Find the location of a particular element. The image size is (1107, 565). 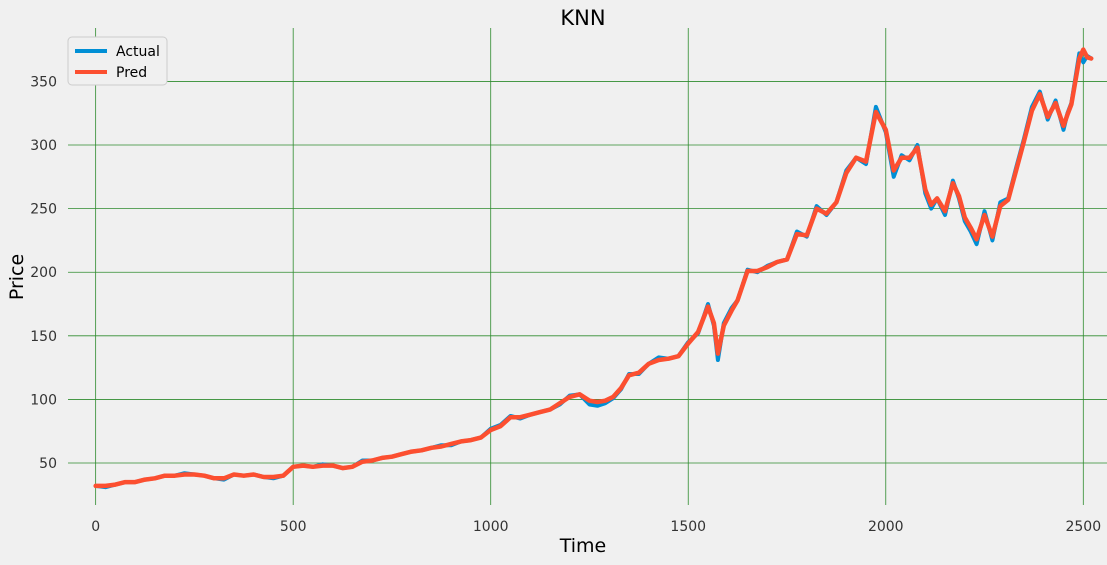

legend-label-pred: Pred is located at coordinates (131, 73).